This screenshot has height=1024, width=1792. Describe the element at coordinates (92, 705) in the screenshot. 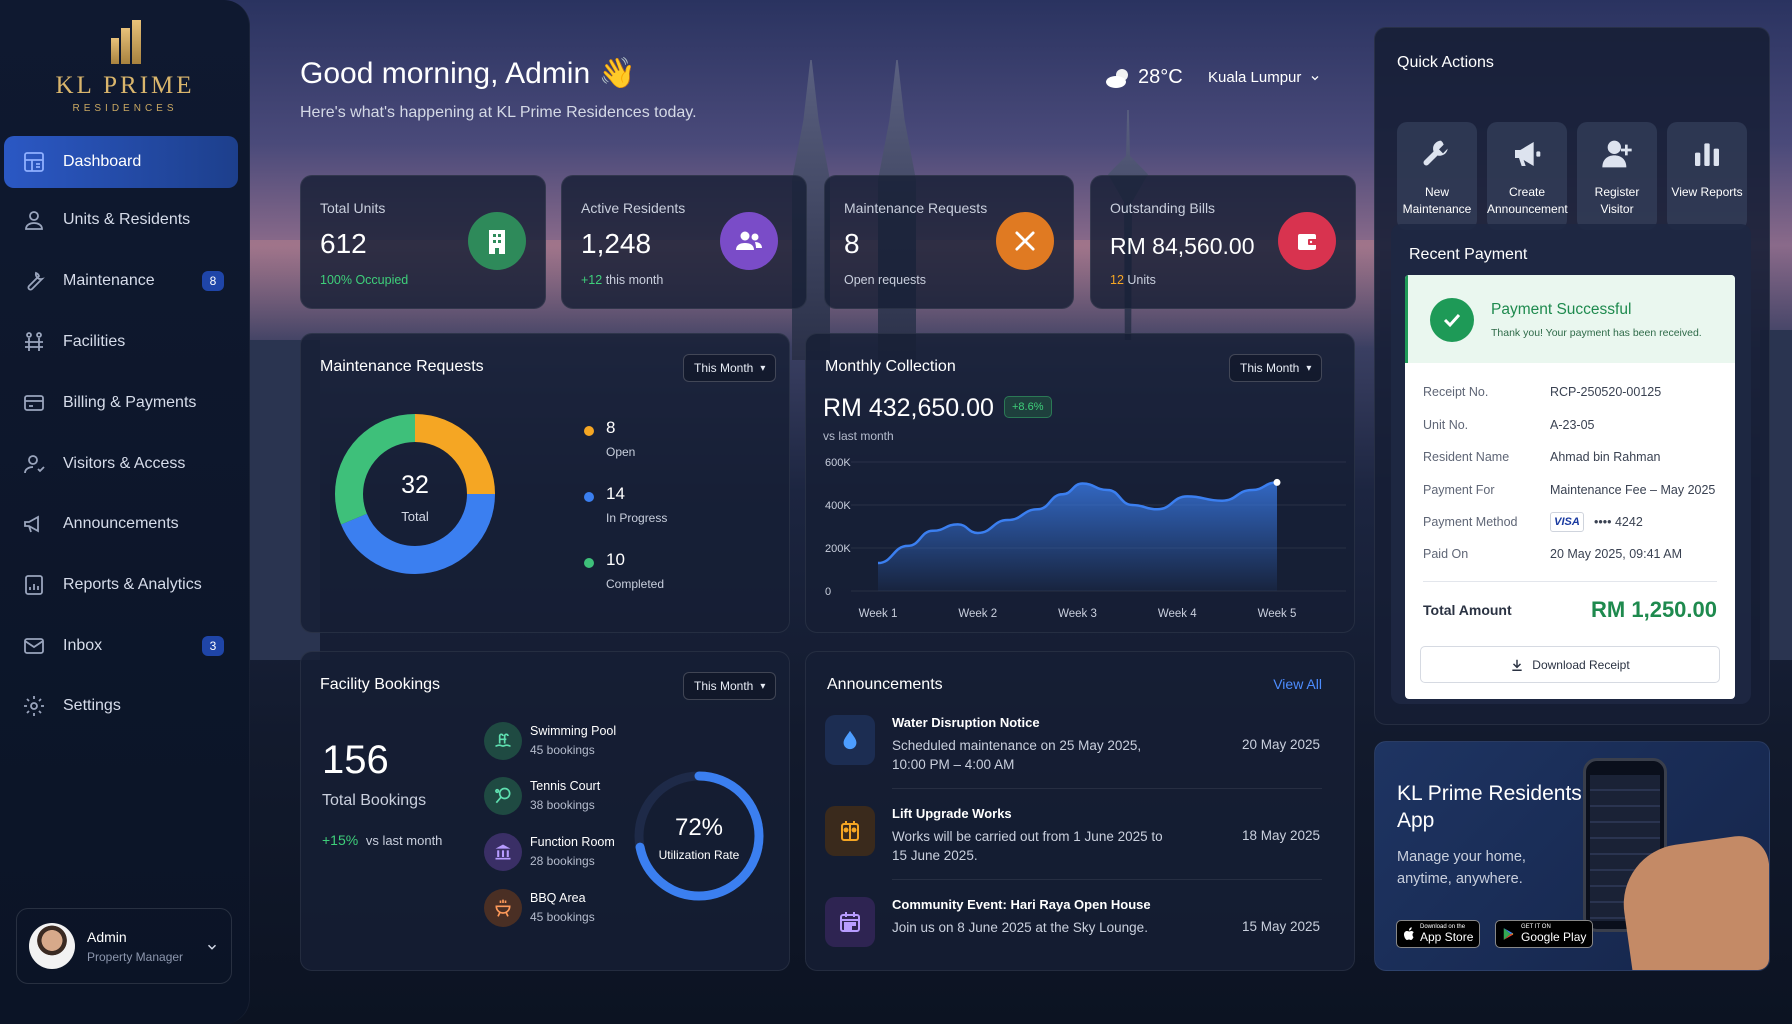

I see `sidebar-item-label: Settings` at that location.